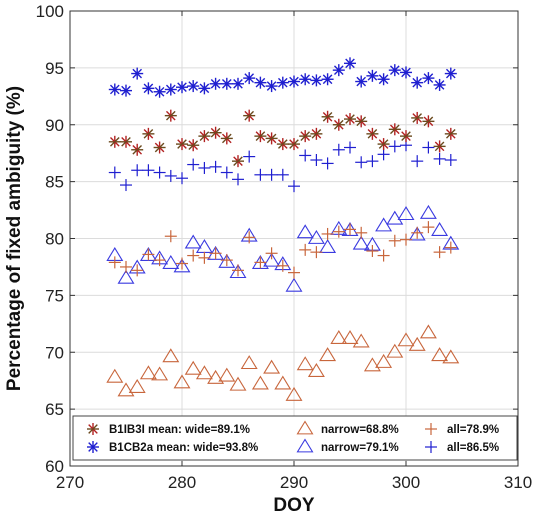  What do you see at coordinates (360, 430) in the screenshot?
I see `legend-entry-label: narrow=68.8%` at bounding box center [360, 430].